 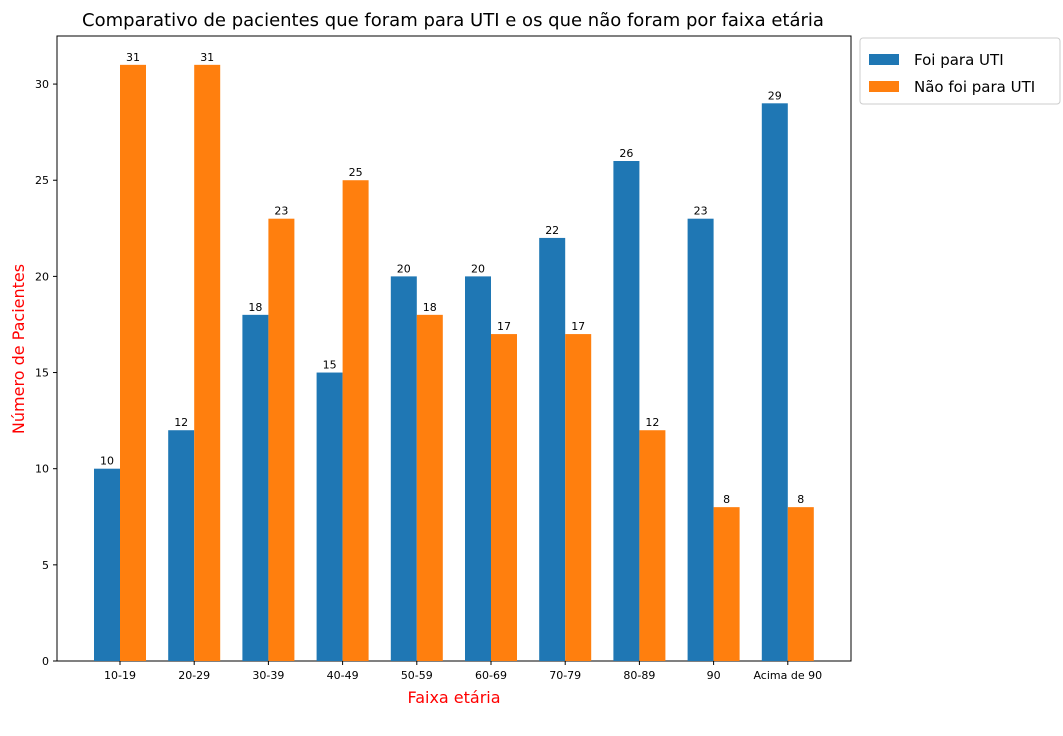 I want to click on y-tick-label: 30, so click(x=42, y=84).